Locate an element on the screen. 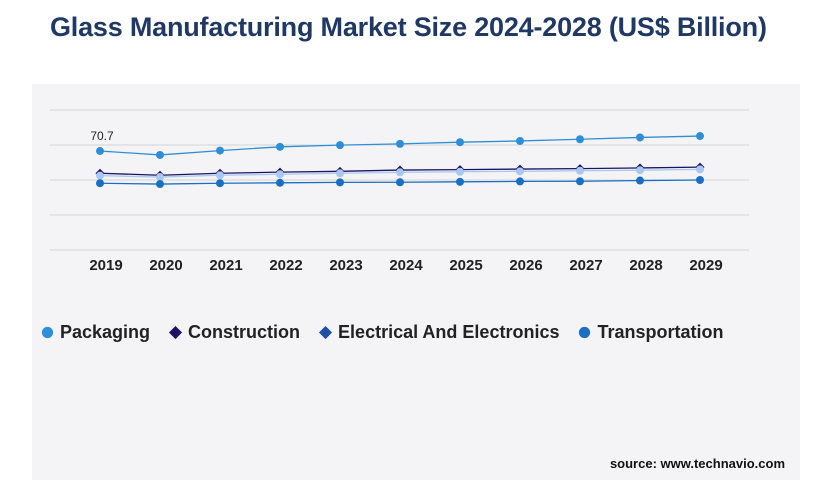 The width and height of the screenshot is (816, 480). x-tick-label: 2025 is located at coordinates (465, 265).